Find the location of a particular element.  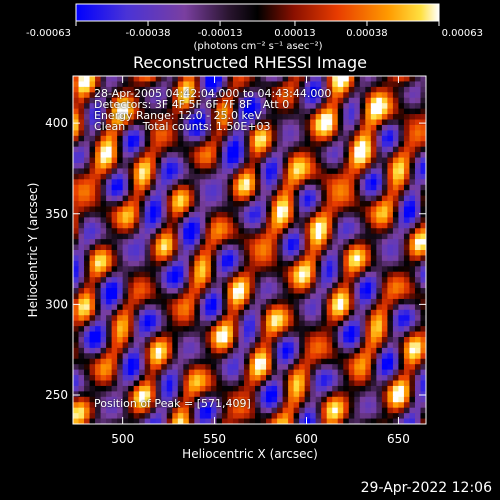

x-tick-label: 600 is located at coordinates (306, 439).